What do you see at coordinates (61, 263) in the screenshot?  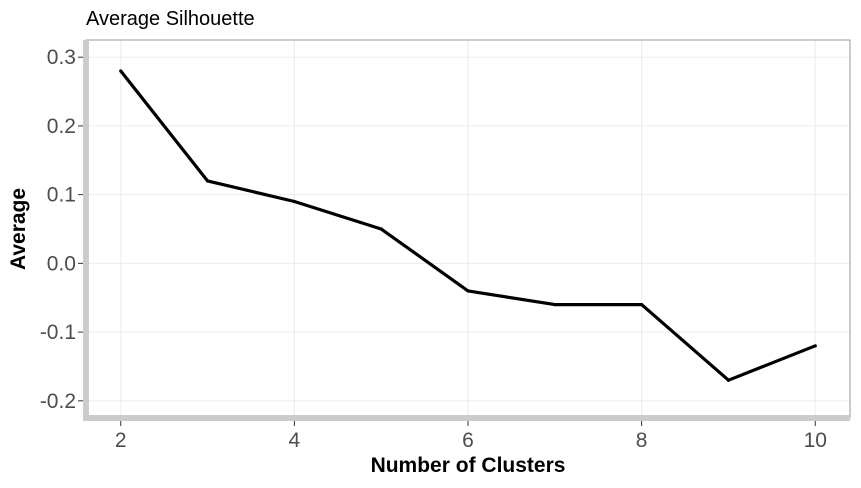 I see `y-tick-label: 0.0` at bounding box center [61, 263].